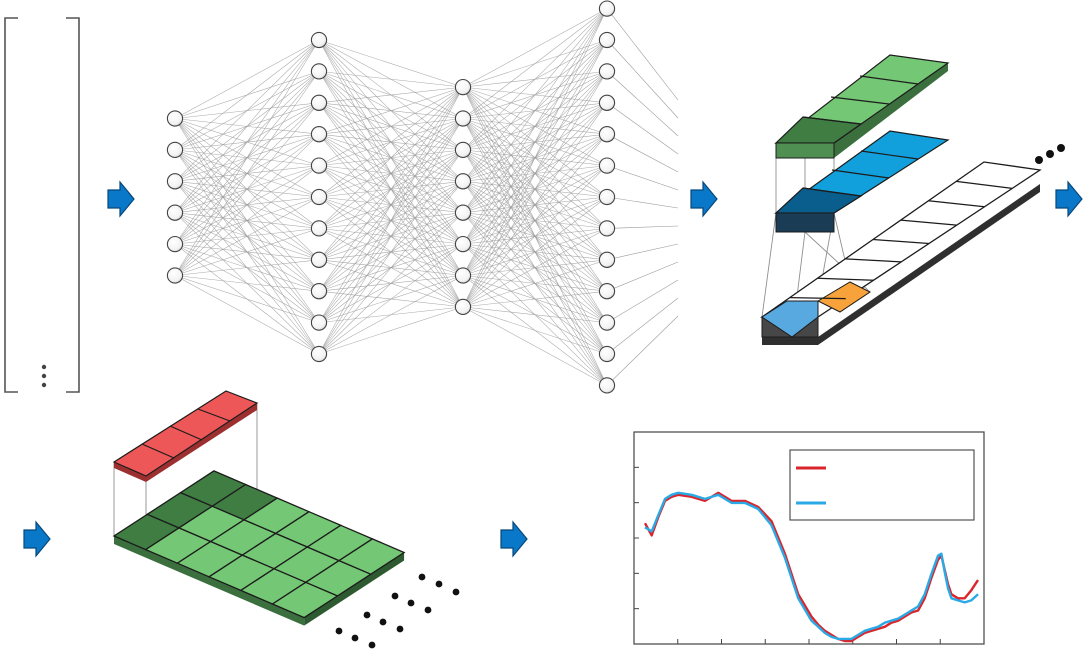 Image resolution: width=1087 pixels, height=656 pixels. I want to click on chart-ticks, so click(787, 555).